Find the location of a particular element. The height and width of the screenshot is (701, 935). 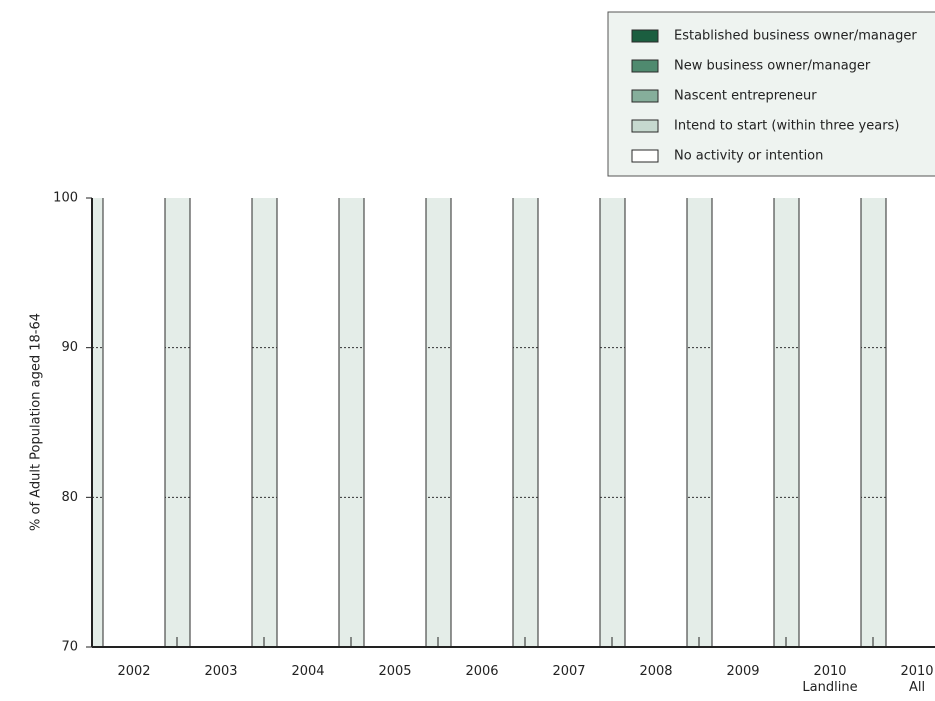

legend-label: New business owner/manager is located at coordinates (772, 66).